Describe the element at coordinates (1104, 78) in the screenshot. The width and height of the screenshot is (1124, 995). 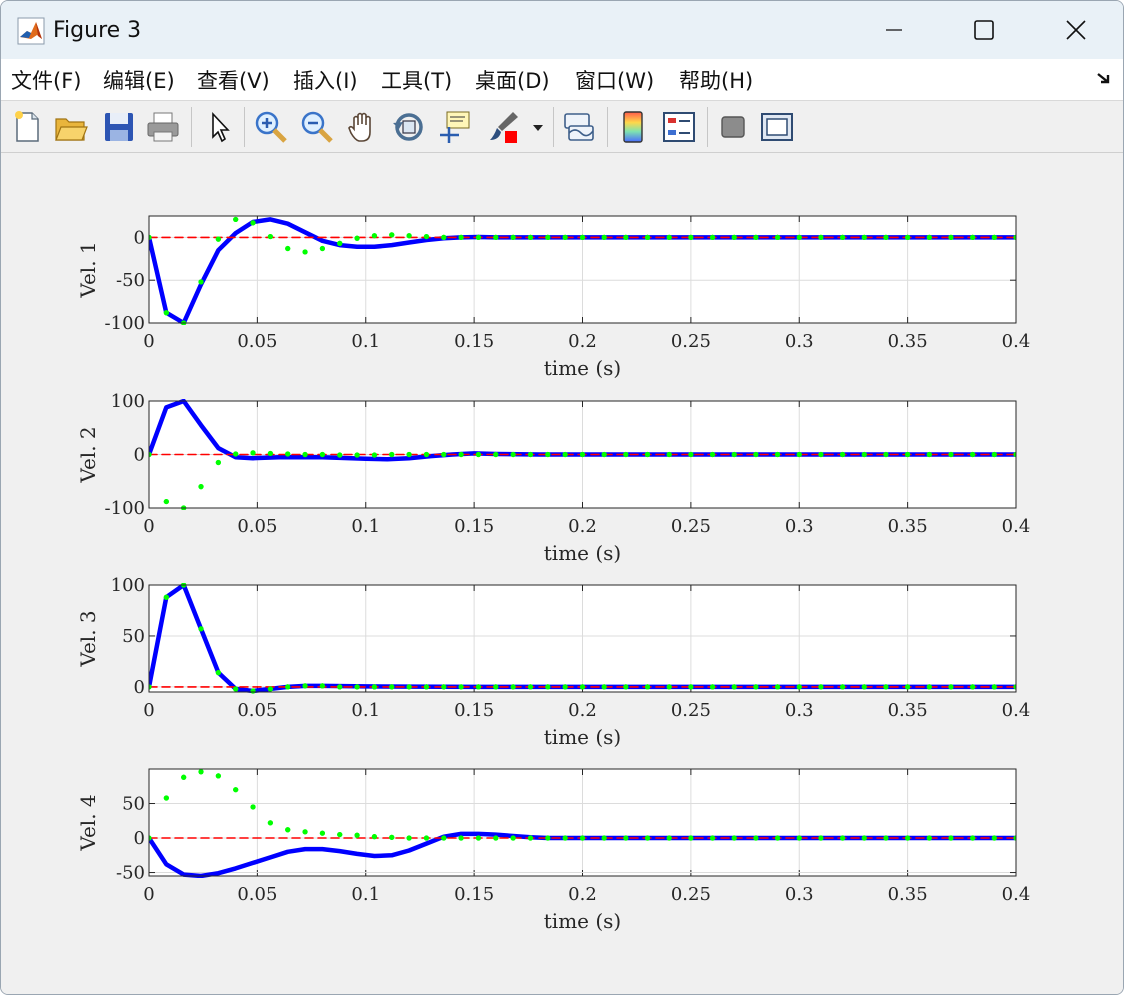
I see `dock-arrow-icon` at that location.